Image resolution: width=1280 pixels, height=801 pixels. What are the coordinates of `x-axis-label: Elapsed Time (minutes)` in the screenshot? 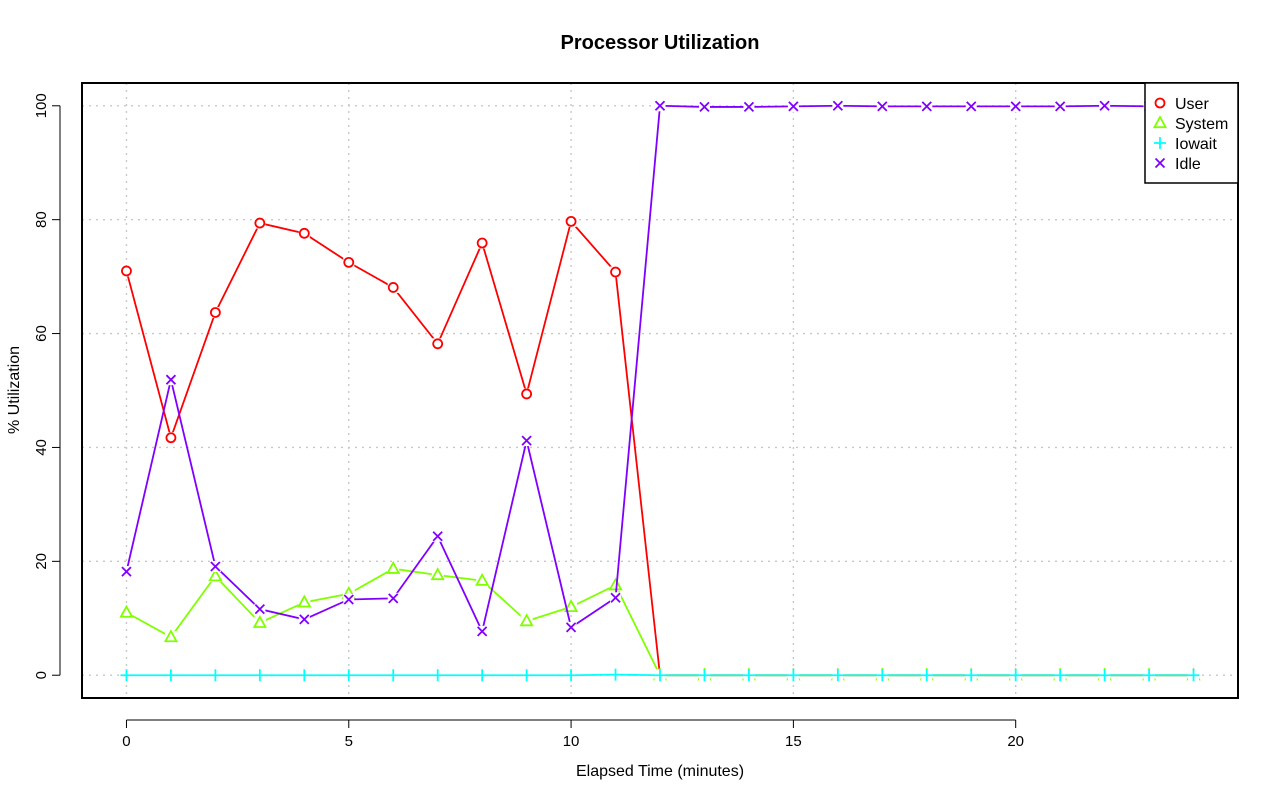 It's located at (660, 771).